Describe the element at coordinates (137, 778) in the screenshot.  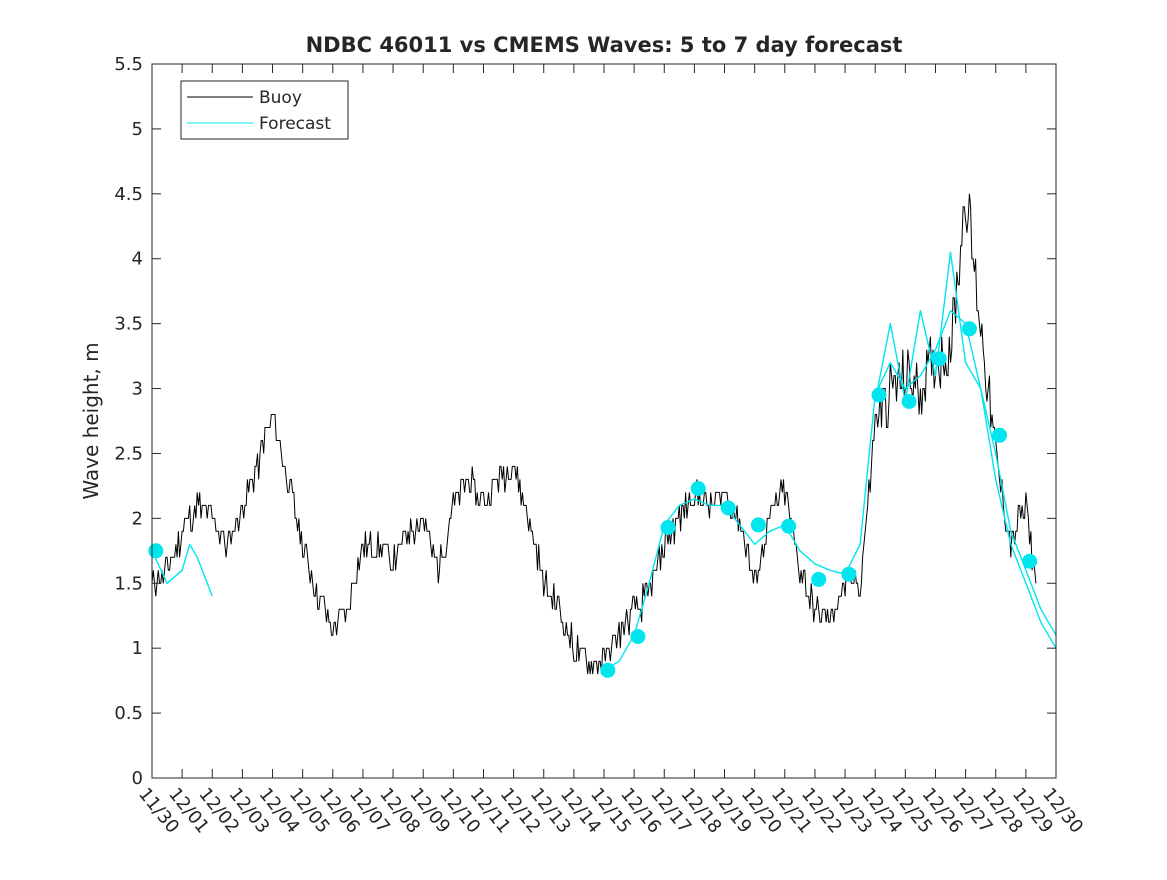
I see `y-tick-label: 0` at that location.